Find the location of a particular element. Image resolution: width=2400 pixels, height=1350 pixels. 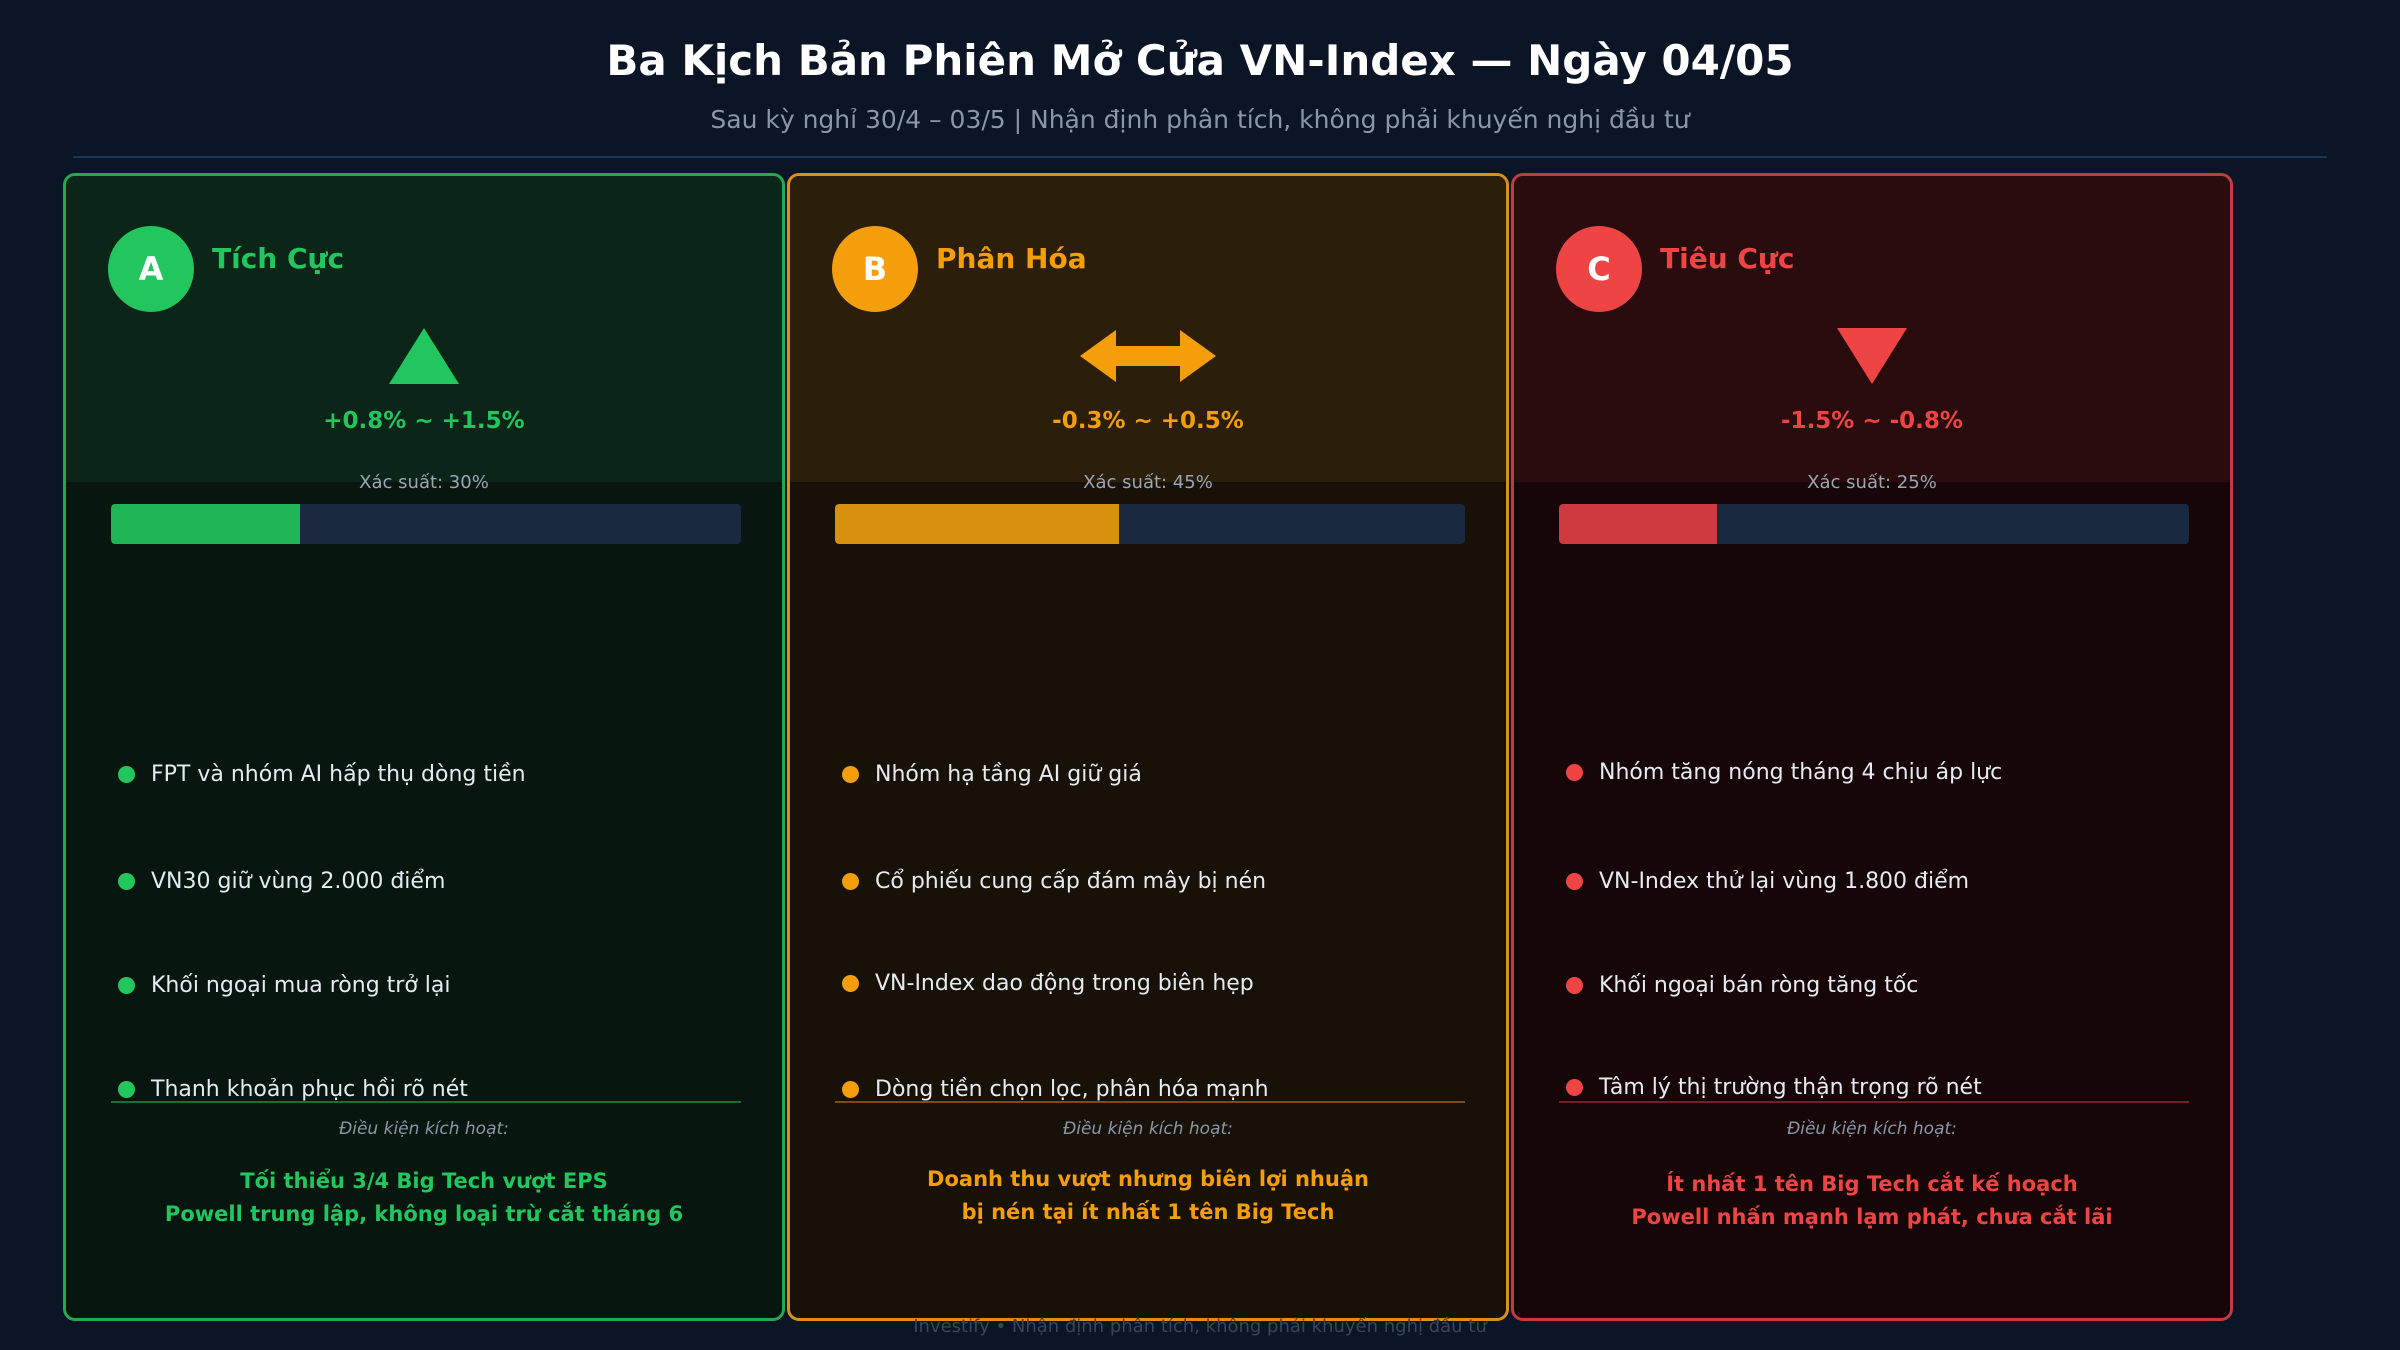

scenario-name: Tiêu Cực is located at coordinates (1727, 258).